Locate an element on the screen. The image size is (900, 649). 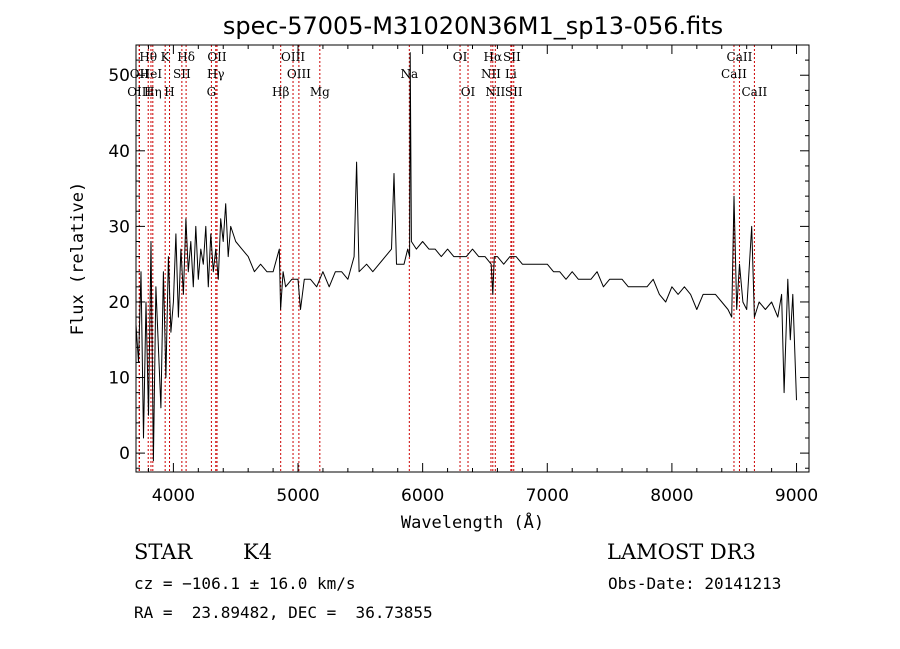
x-tick-label: 9000 is located at coordinates (796, 496).